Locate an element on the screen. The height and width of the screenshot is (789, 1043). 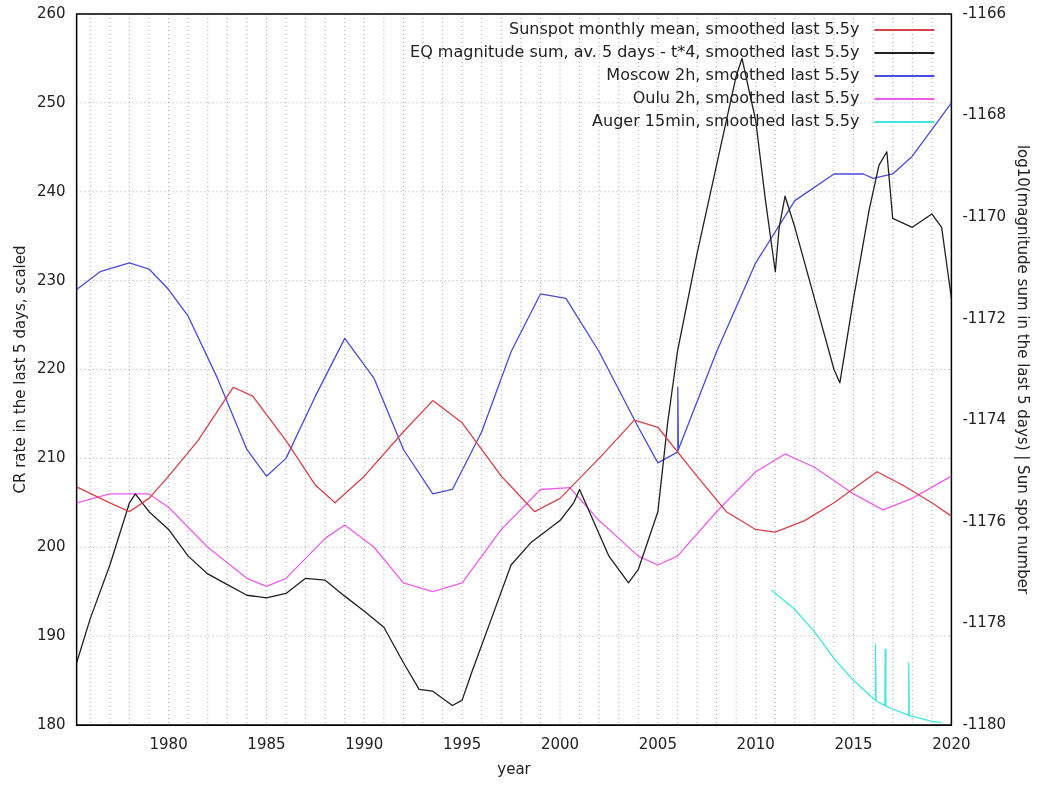
y2-tick-label: -1172 is located at coordinates (984, 317).